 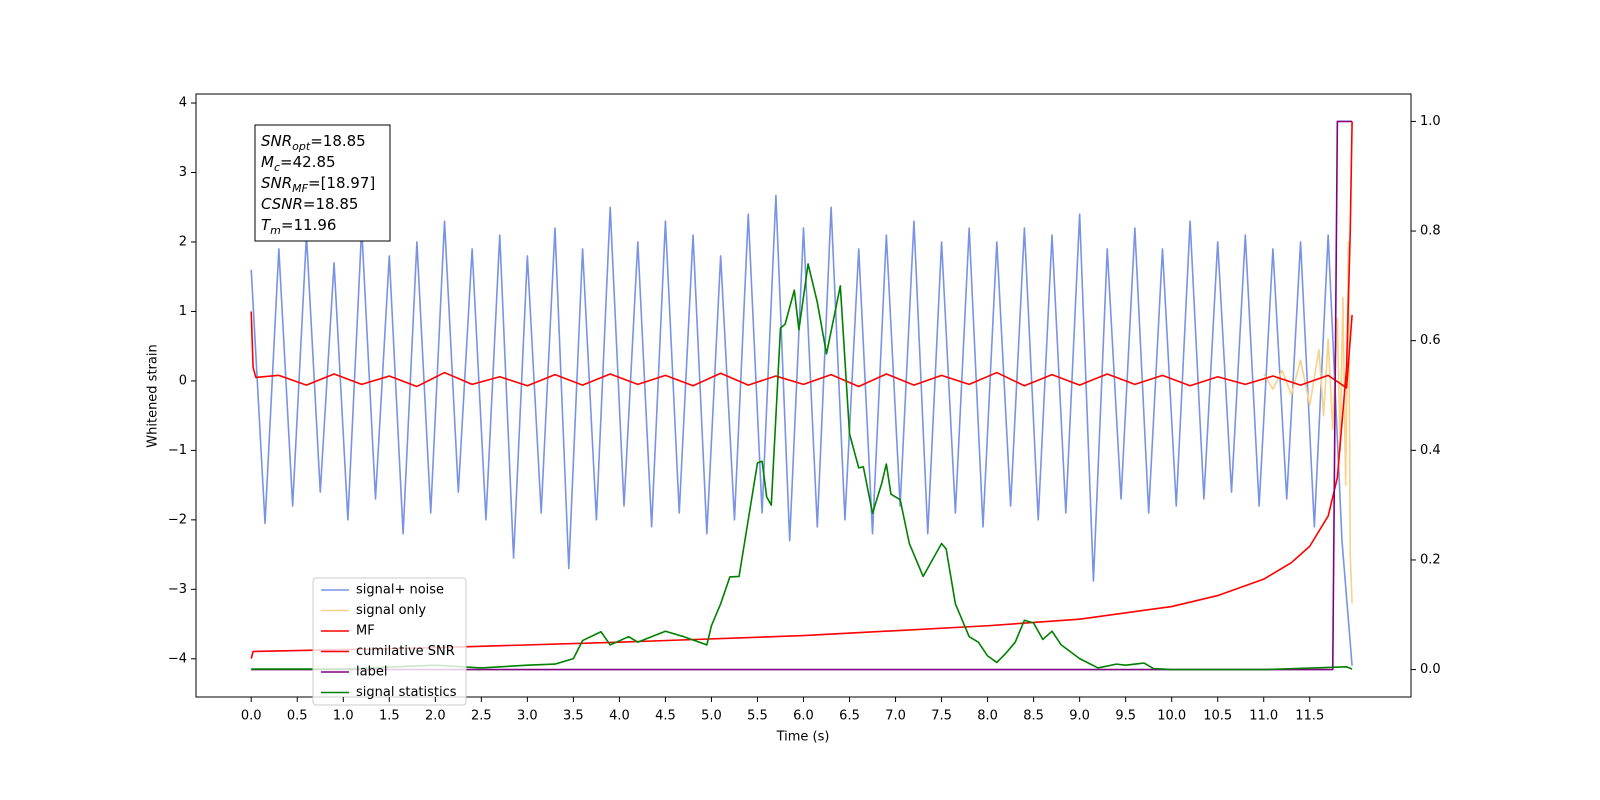 What do you see at coordinates (183, 241) in the screenshot?
I see `y-tick-label: 2` at bounding box center [183, 241].